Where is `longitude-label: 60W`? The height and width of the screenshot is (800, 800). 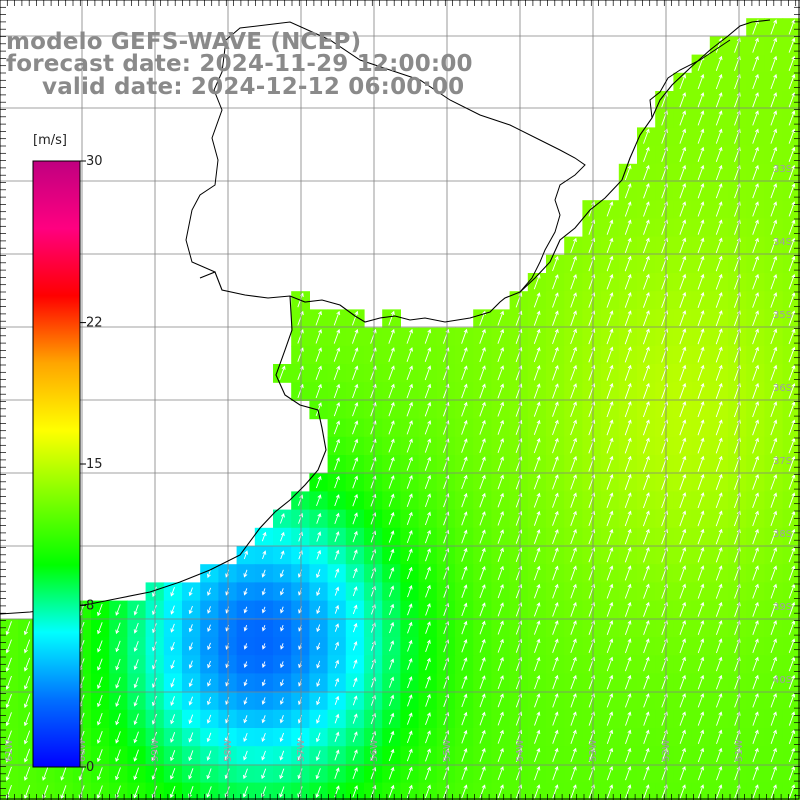 longitude-label: 60W is located at coordinates (82, 750).